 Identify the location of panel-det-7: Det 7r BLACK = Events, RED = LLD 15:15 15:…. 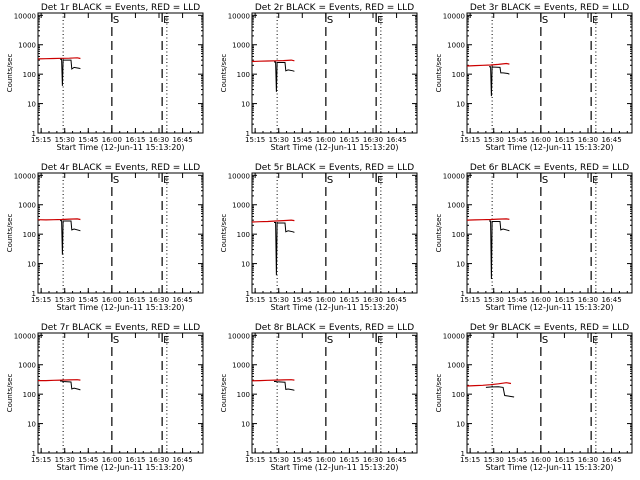
(105, 397).